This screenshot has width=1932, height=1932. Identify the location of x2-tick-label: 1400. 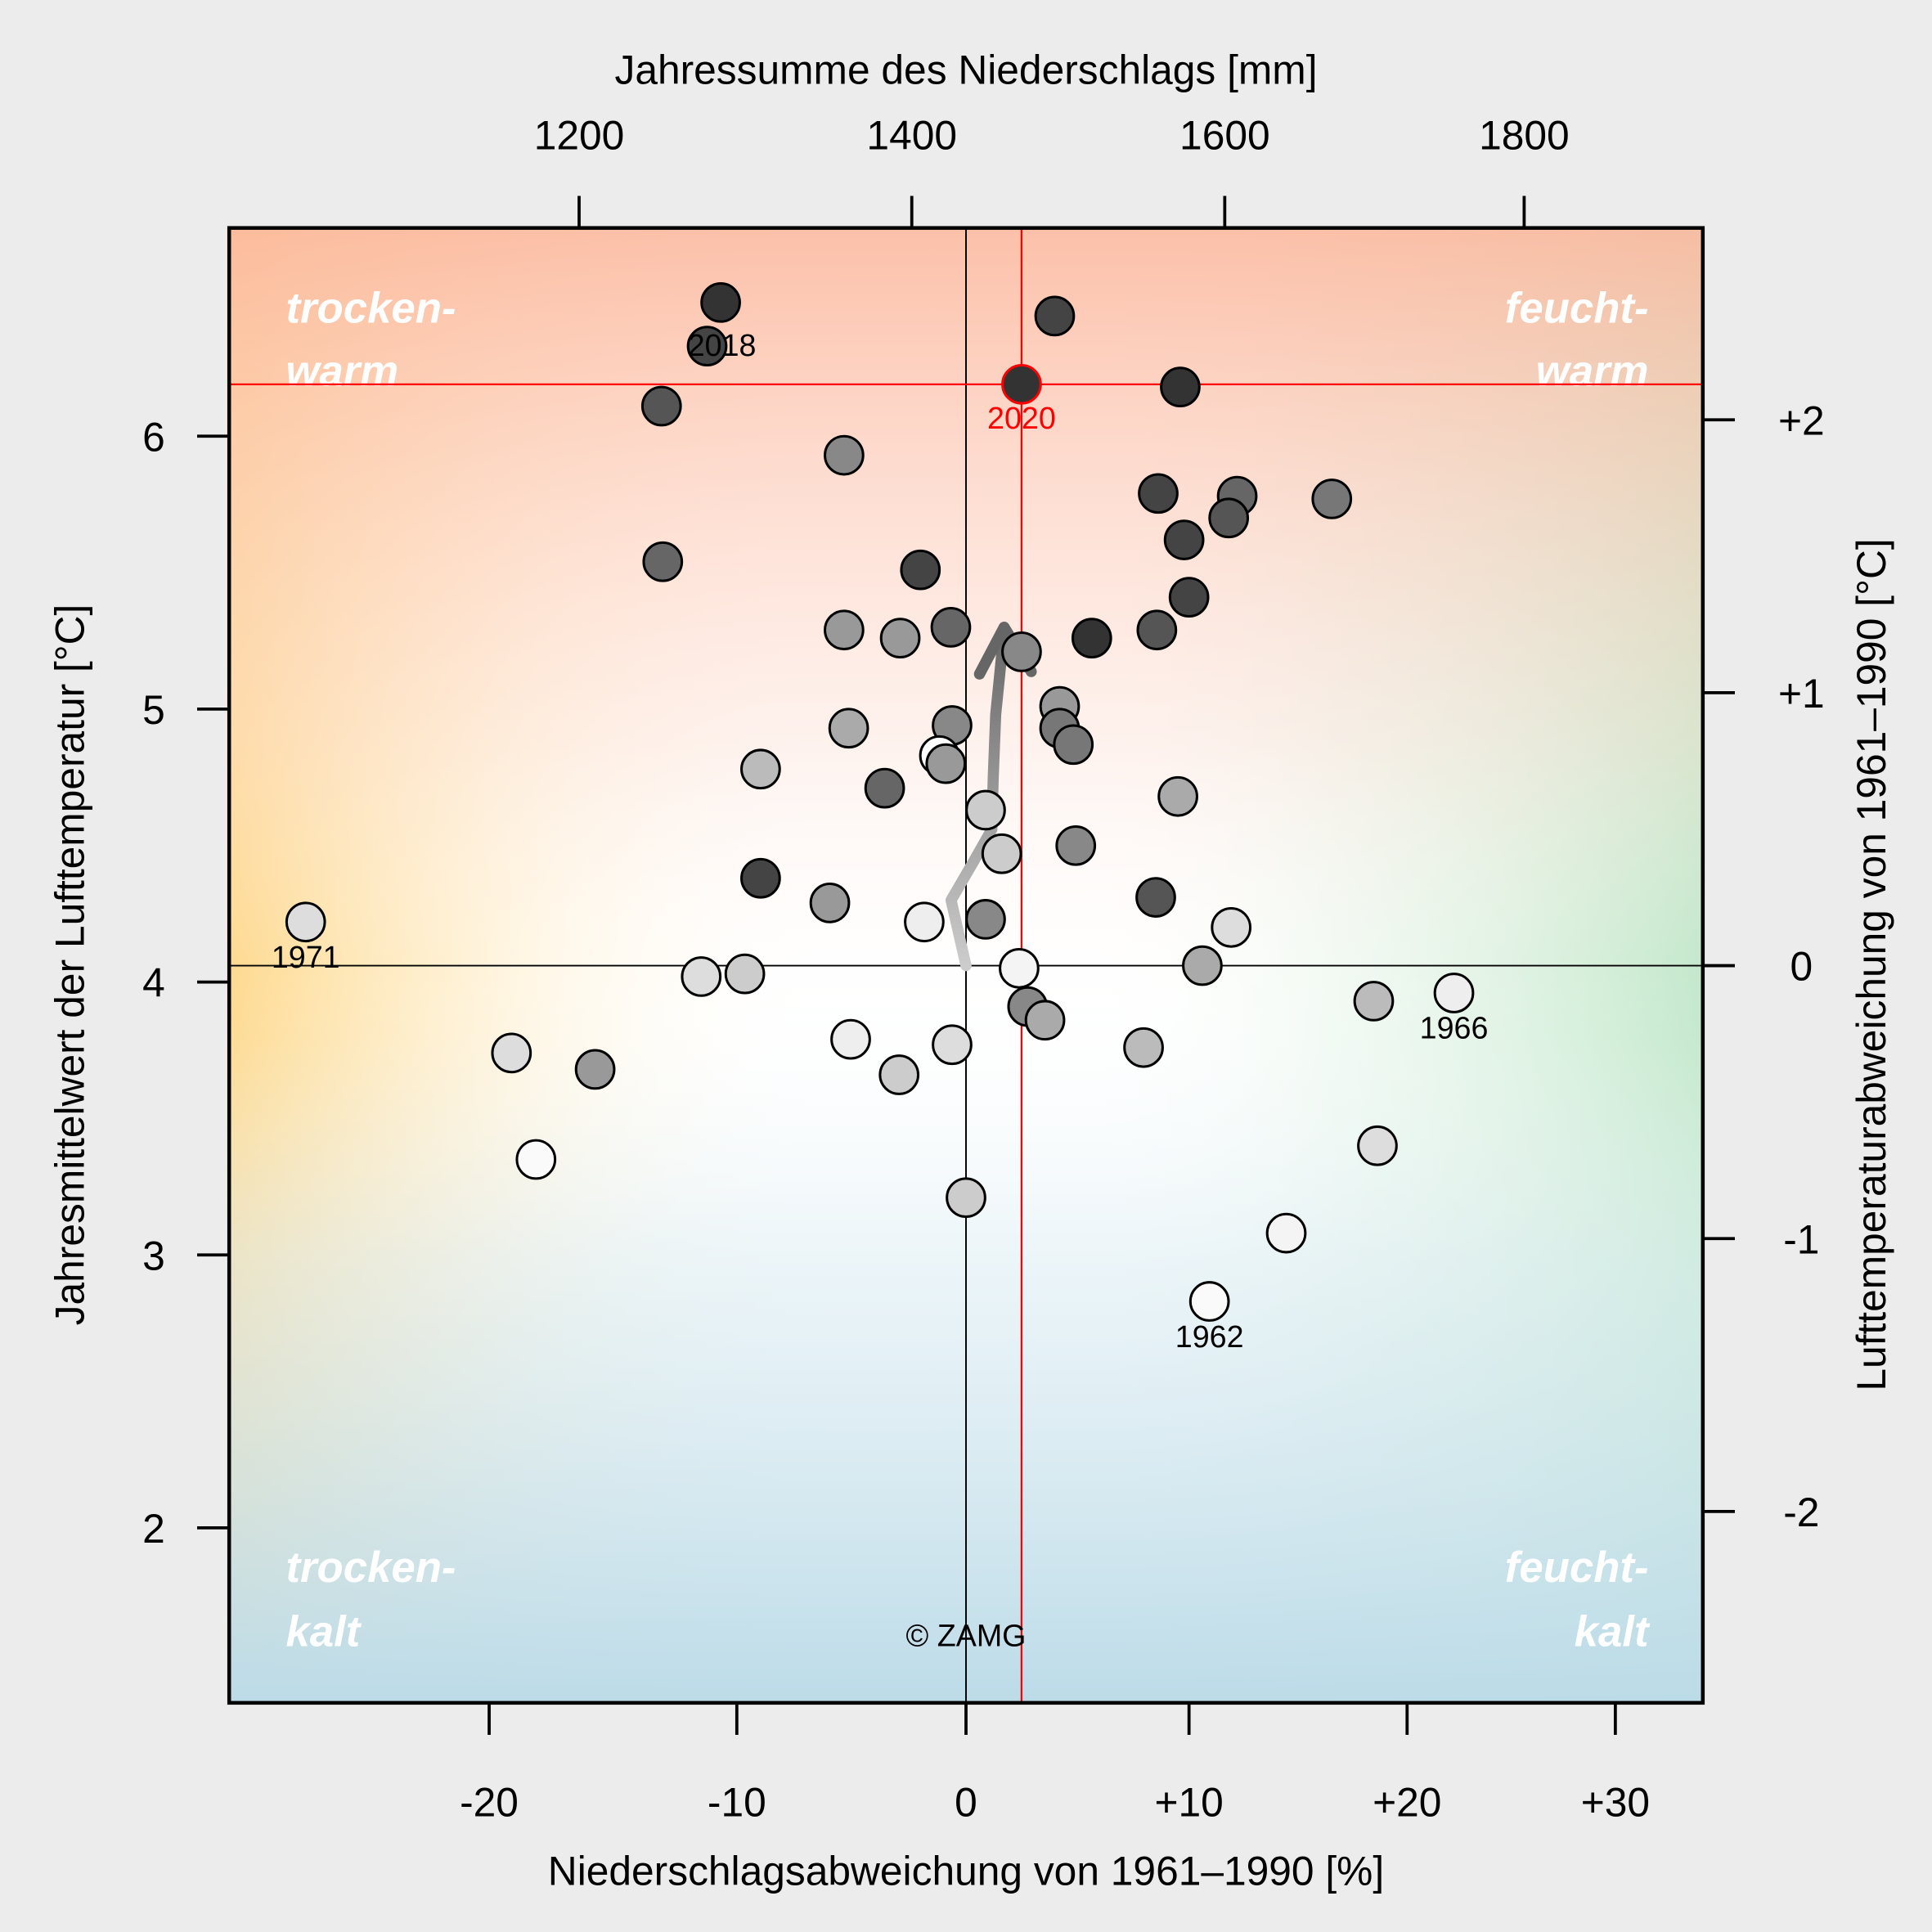
(912, 135).